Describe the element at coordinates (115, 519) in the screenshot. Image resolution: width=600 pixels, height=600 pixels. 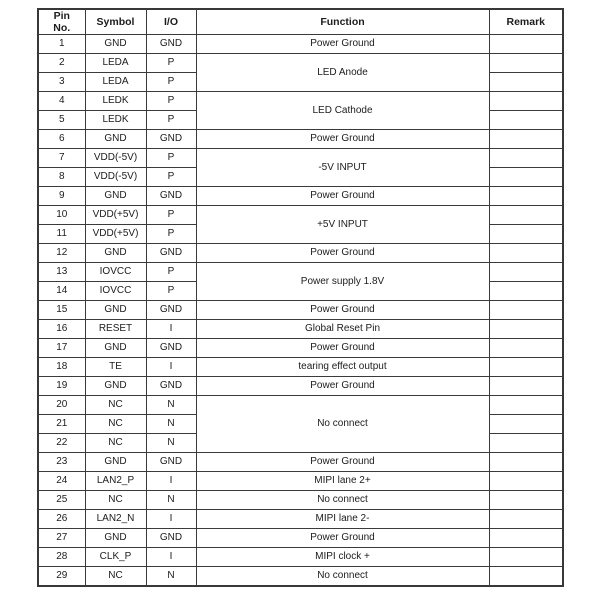
I see `cell-symbol: LAN2_N` at that location.